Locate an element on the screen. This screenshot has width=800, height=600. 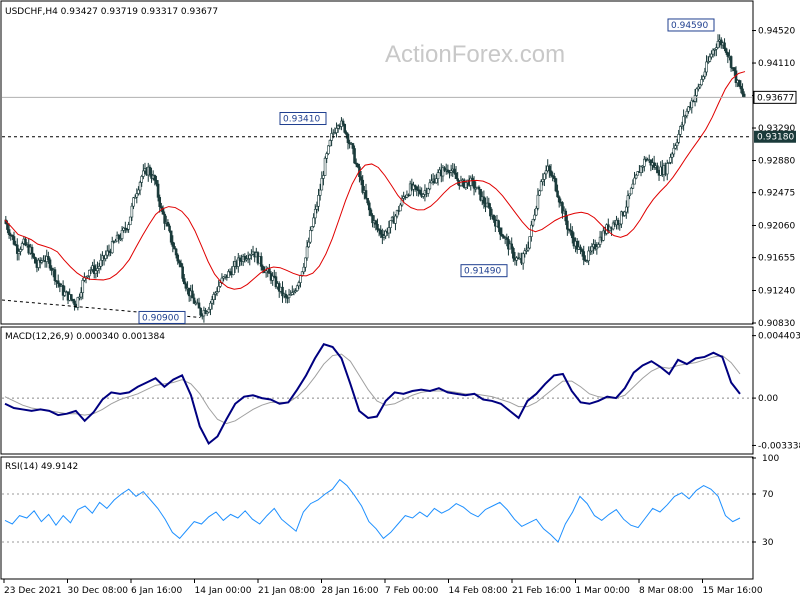
rsi-layer is located at coordinates (377, 510).